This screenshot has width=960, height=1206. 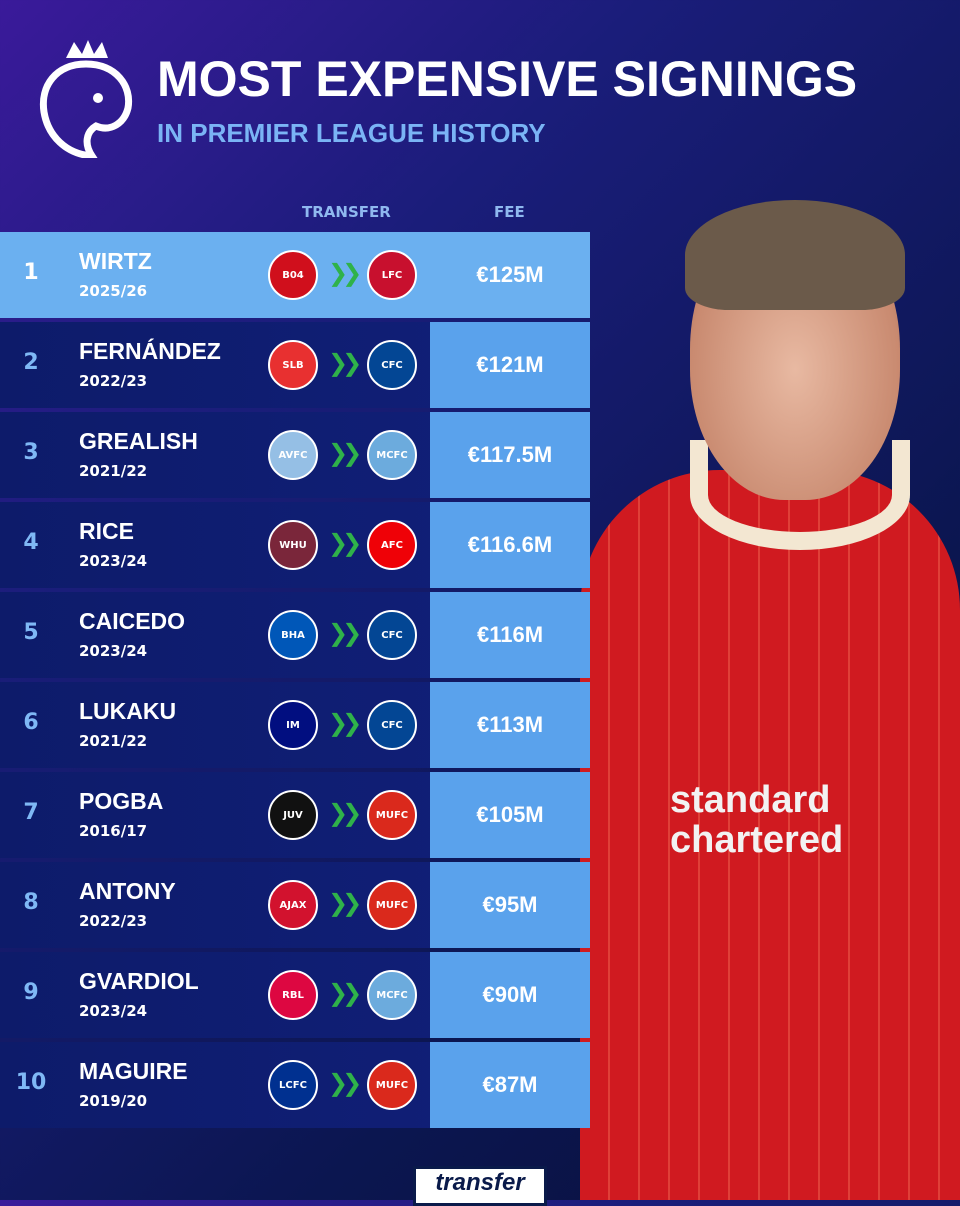 I want to click on shirt-sponsor: standard chartered, so click(x=757, y=820).